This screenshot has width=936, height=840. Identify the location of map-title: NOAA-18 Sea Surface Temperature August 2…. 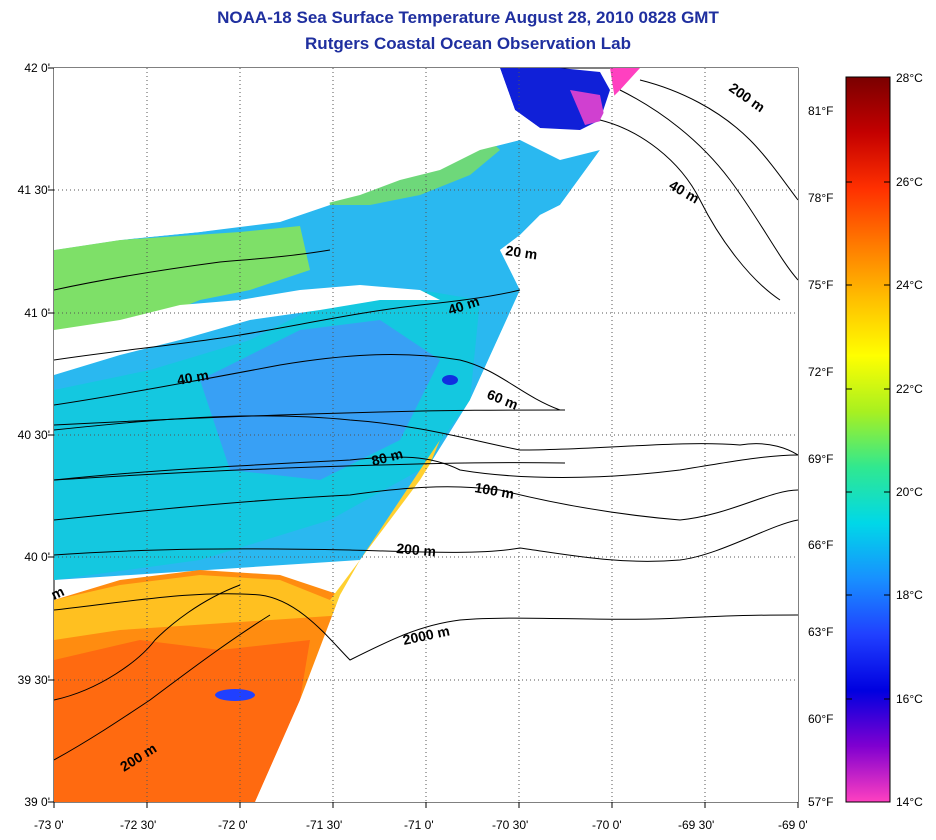
(468, 17).